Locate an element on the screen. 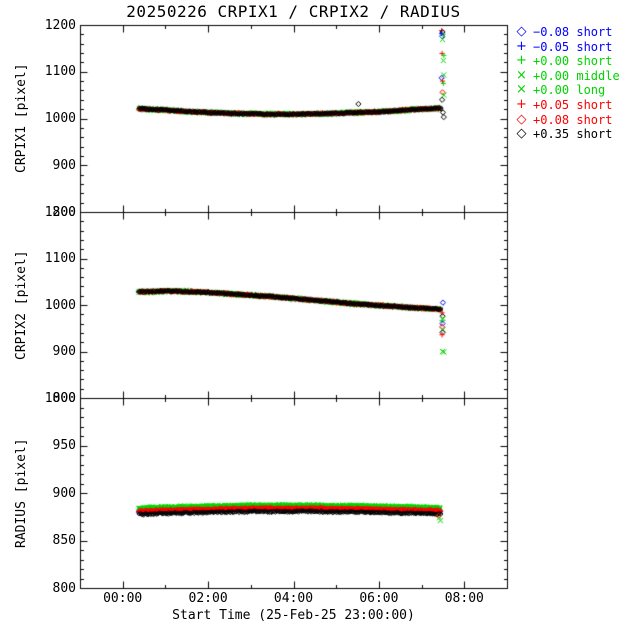 The width and height of the screenshot is (640, 640). legend-item: + +0.05 short is located at coordinates (562, 105).